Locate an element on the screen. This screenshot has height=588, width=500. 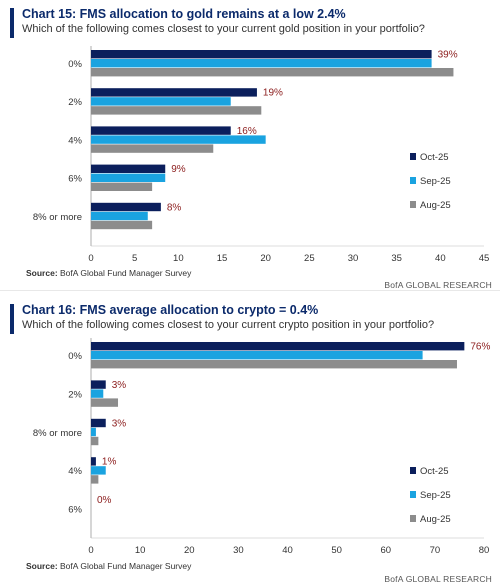
data-label: 0% is located at coordinates (104, 500).